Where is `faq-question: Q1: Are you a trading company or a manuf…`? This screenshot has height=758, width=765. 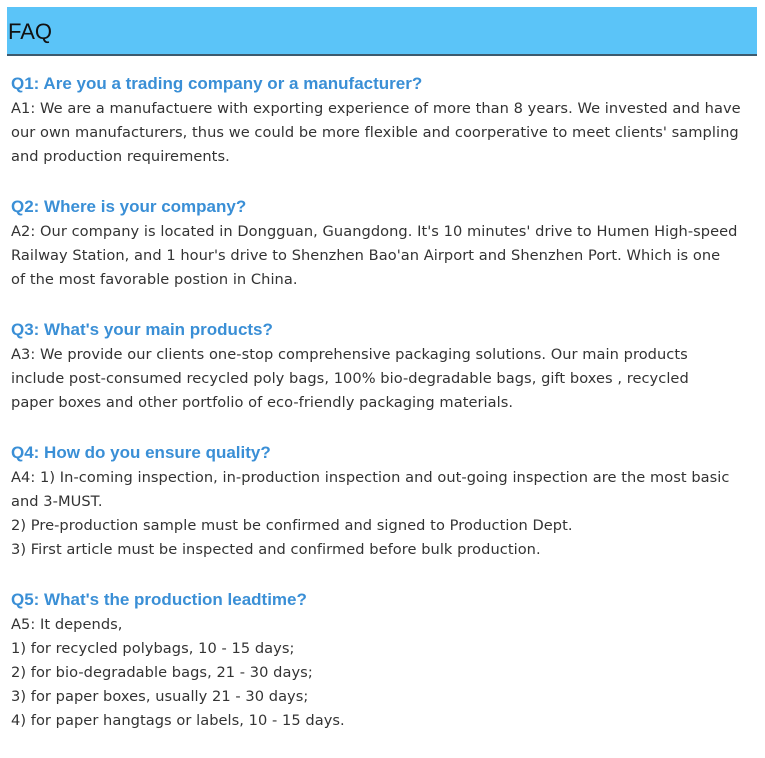 faq-question: Q1: Are you a trading company or a manuf… is located at coordinates (217, 83).